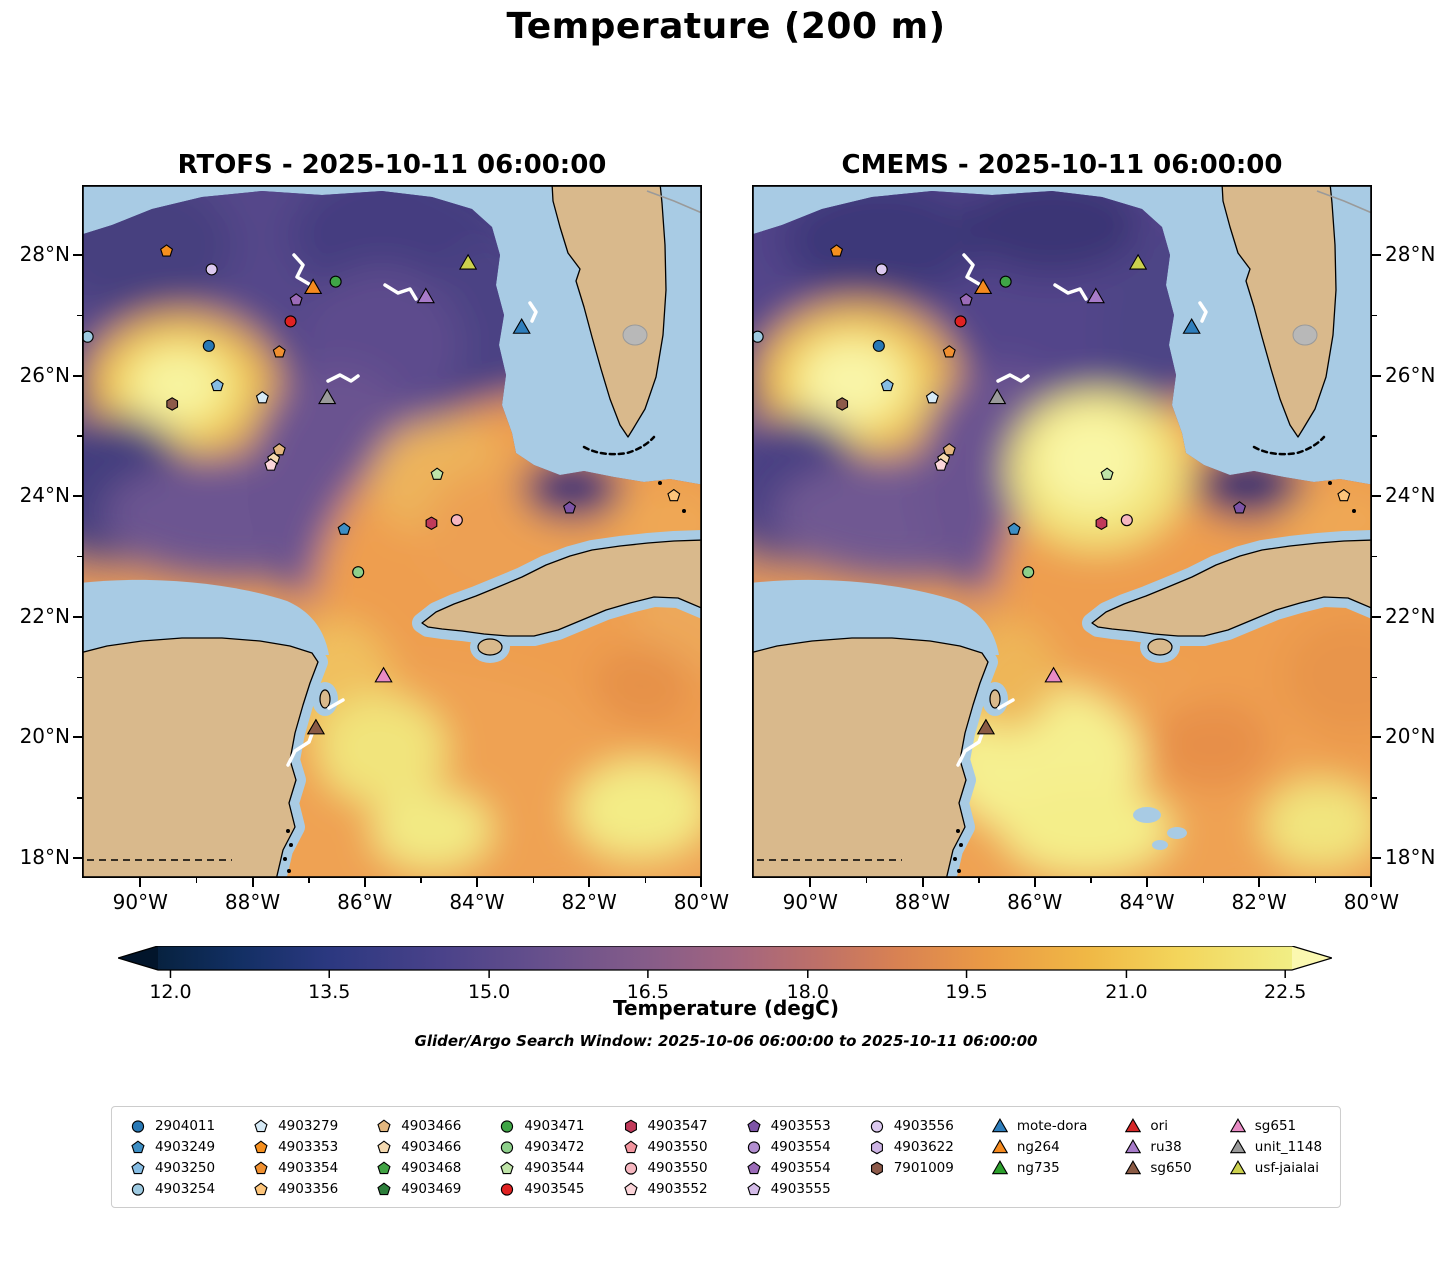  What do you see at coordinates (1410, 615) in the screenshot?
I see `y-tick-label-right: 22°N` at bounding box center [1410, 615].